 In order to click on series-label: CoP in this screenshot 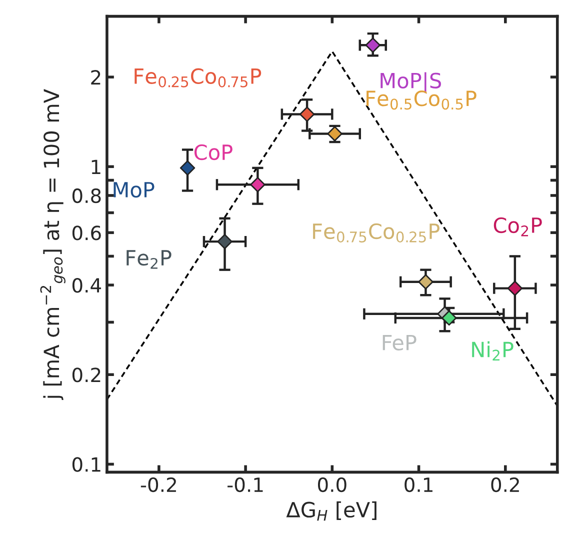, I will do `click(213, 152)`.